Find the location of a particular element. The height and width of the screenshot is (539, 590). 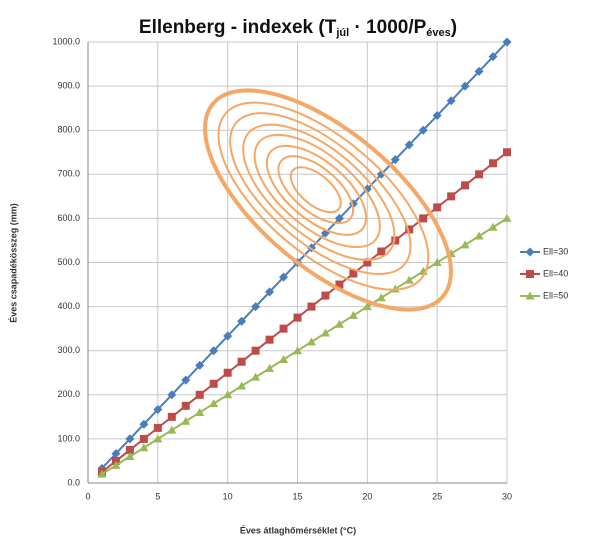

chart-title: Ellenberg - indexek (Tjúl · 1000/Péves) is located at coordinates (298, 28).